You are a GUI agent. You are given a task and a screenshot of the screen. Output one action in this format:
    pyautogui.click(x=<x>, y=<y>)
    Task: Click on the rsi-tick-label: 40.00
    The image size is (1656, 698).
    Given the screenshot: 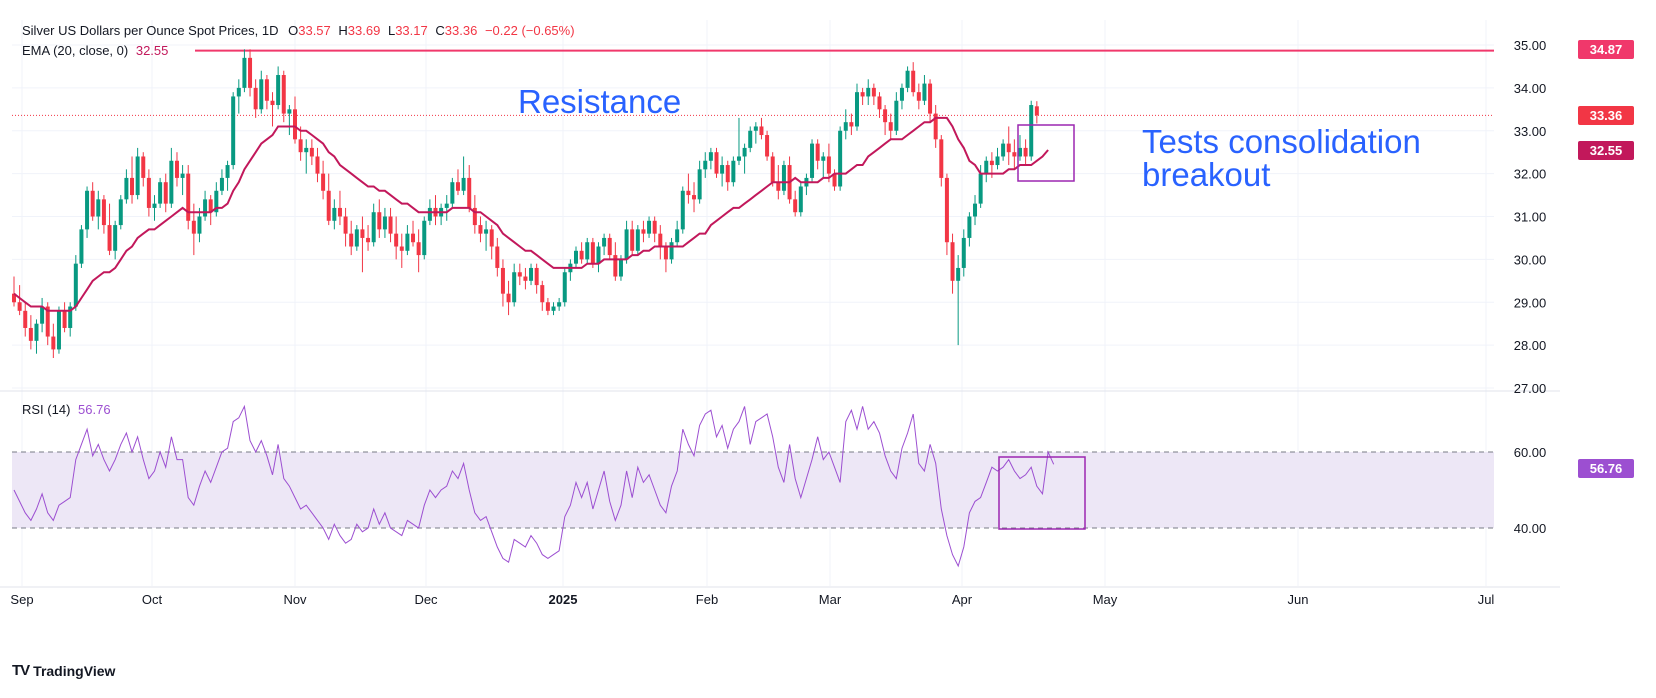 What is the action you would take?
    pyautogui.click(x=1530, y=528)
    